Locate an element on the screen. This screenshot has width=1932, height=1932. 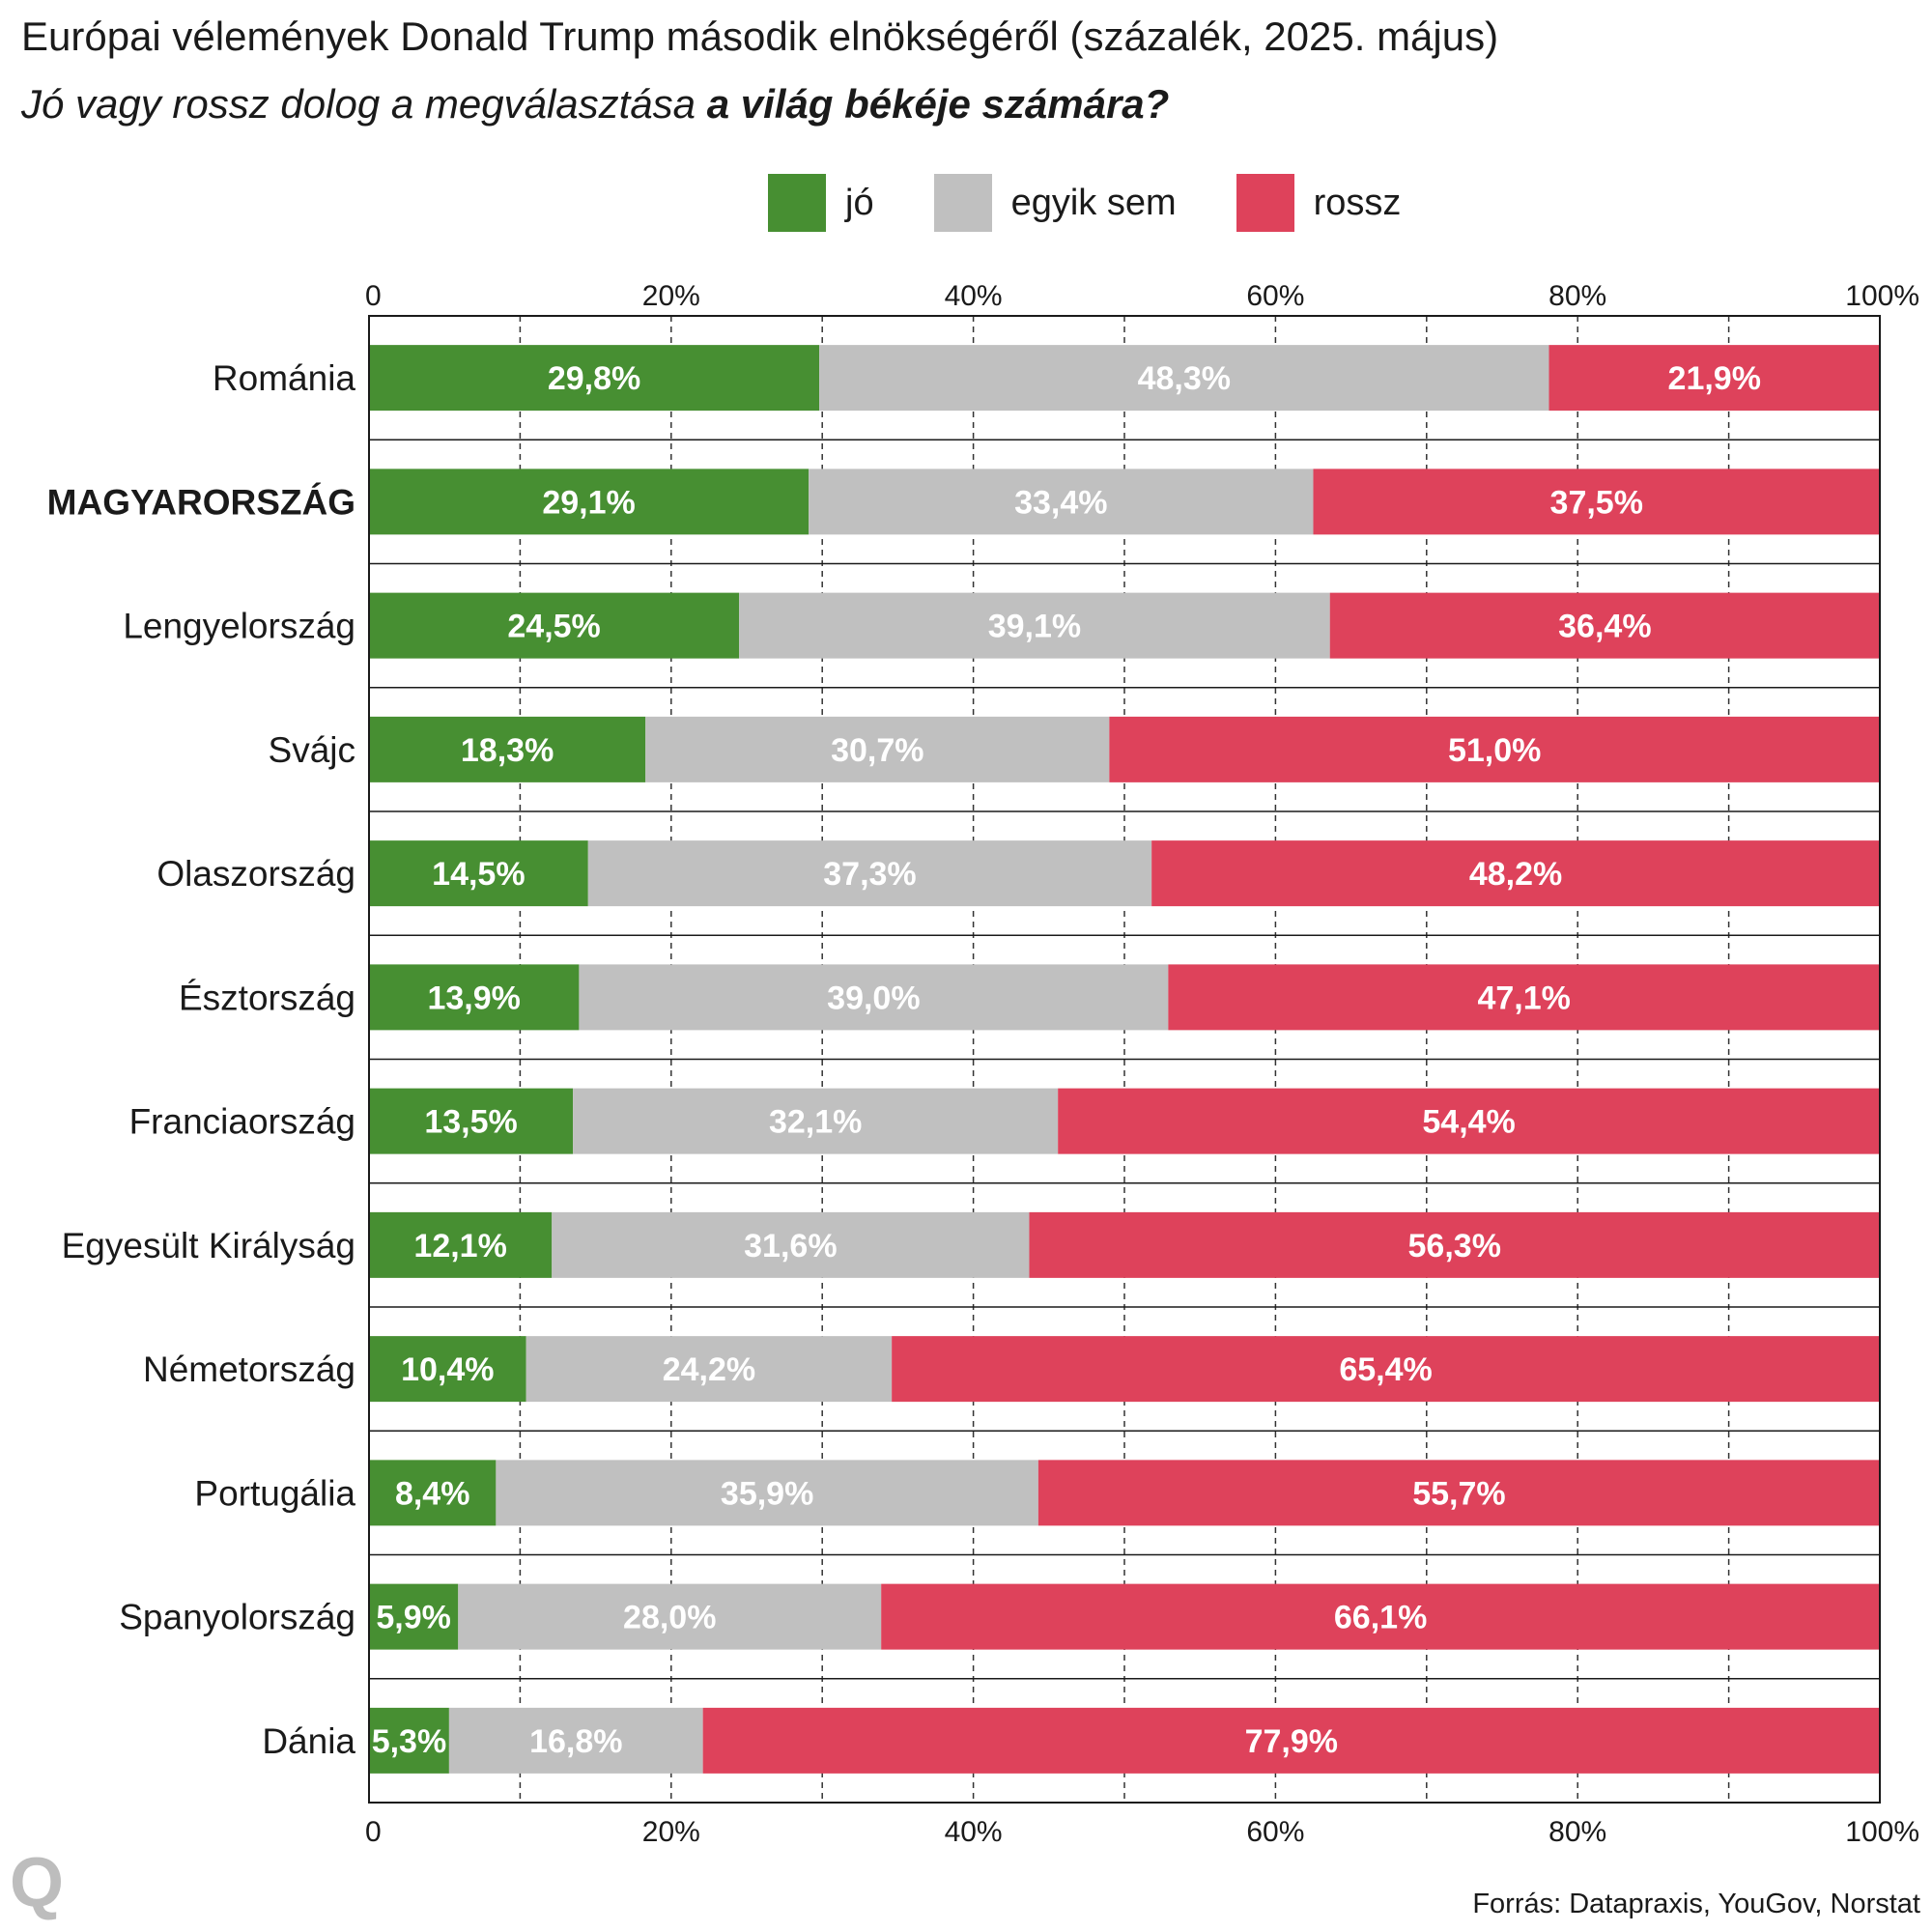
data-label-1-11: 5,9% is located at coordinates (413, 1618).